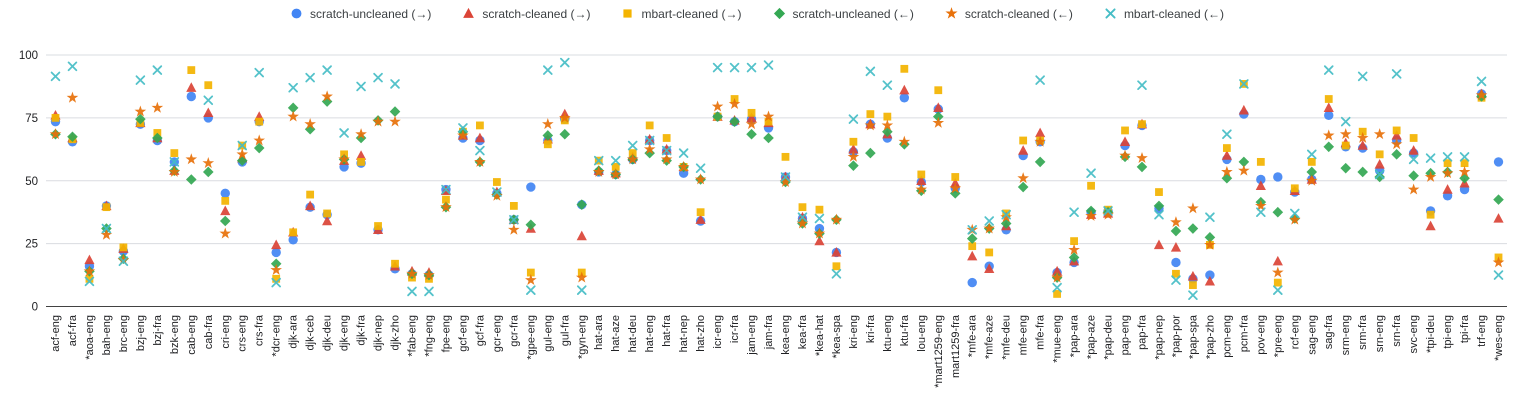 Image resolution: width=1513 pixels, height=418 pixels. I want to click on x-tick-label: bah-eng, so click(107, 335).